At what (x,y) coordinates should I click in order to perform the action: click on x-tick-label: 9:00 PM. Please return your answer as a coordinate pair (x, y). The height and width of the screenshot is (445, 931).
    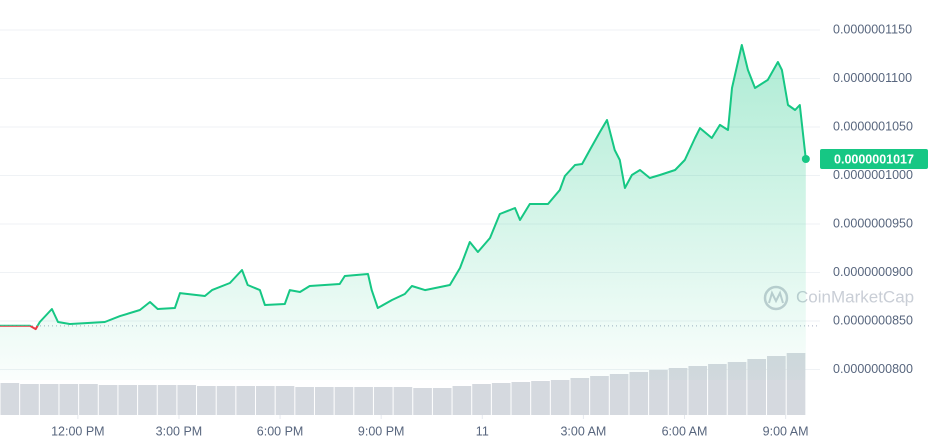
    Looking at the image, I should click on (381, 431).